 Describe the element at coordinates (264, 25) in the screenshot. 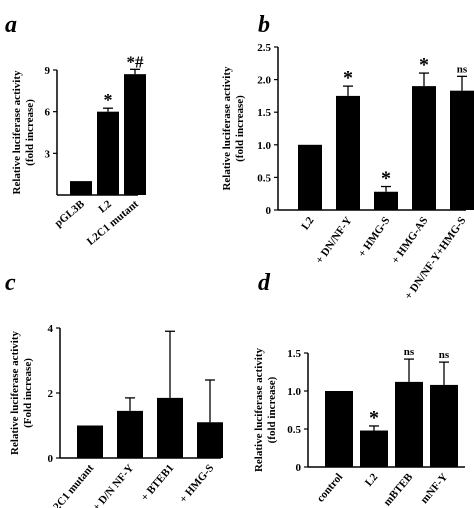

I see `panel-label: b` at that location.